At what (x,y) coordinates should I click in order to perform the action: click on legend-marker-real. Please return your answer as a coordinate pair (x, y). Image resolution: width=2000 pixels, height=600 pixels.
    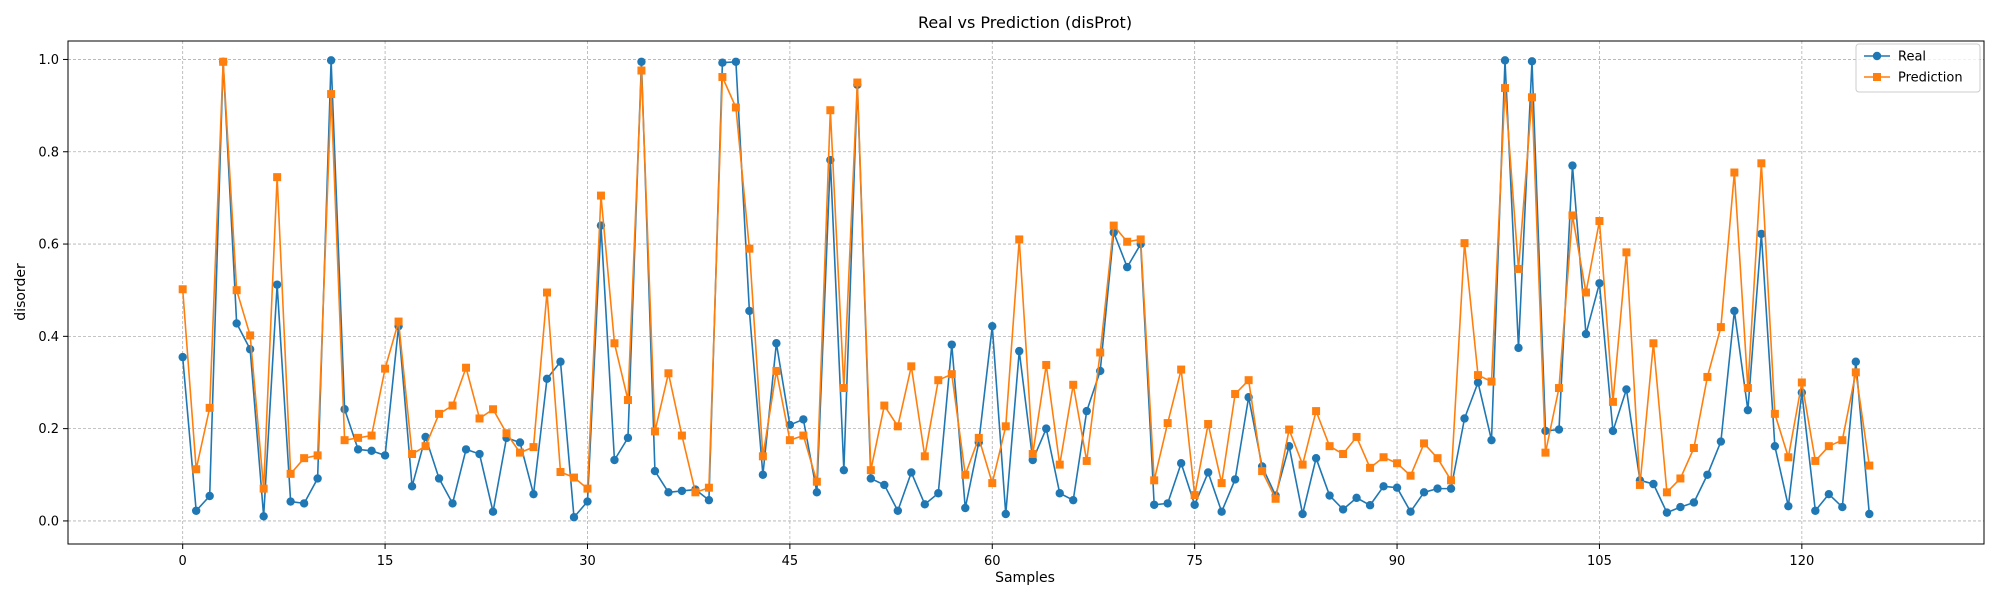
    Looking at the image, I should click on (1877, 56).